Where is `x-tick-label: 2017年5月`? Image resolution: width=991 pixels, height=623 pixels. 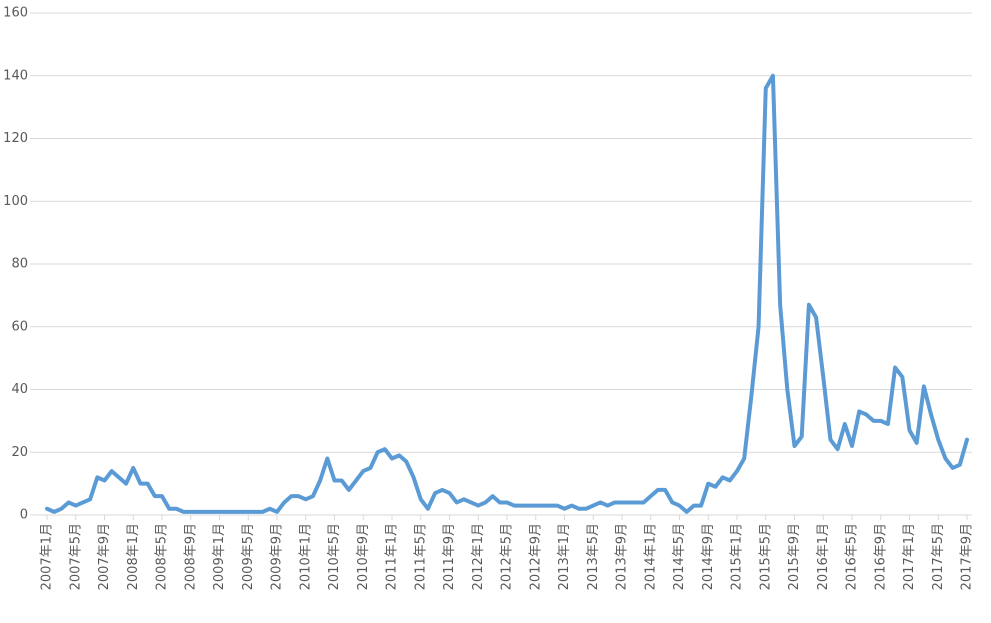
x-tick-label: 2017年5月 is located at coordinates (938, 556).